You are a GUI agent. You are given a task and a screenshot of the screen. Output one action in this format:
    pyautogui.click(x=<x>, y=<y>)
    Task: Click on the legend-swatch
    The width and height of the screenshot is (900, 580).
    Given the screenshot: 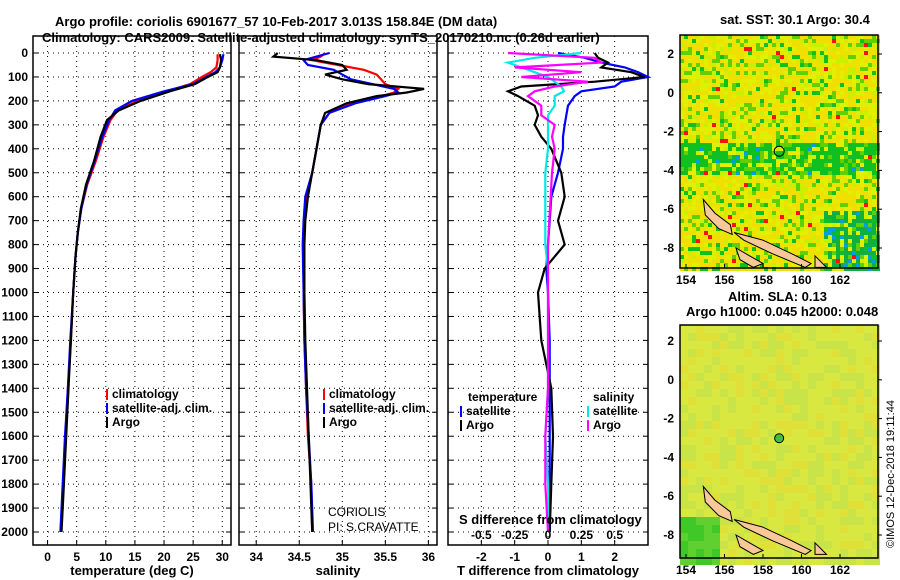 What is the action you would take?
    pyautogui.click(x=461, y=425)
    